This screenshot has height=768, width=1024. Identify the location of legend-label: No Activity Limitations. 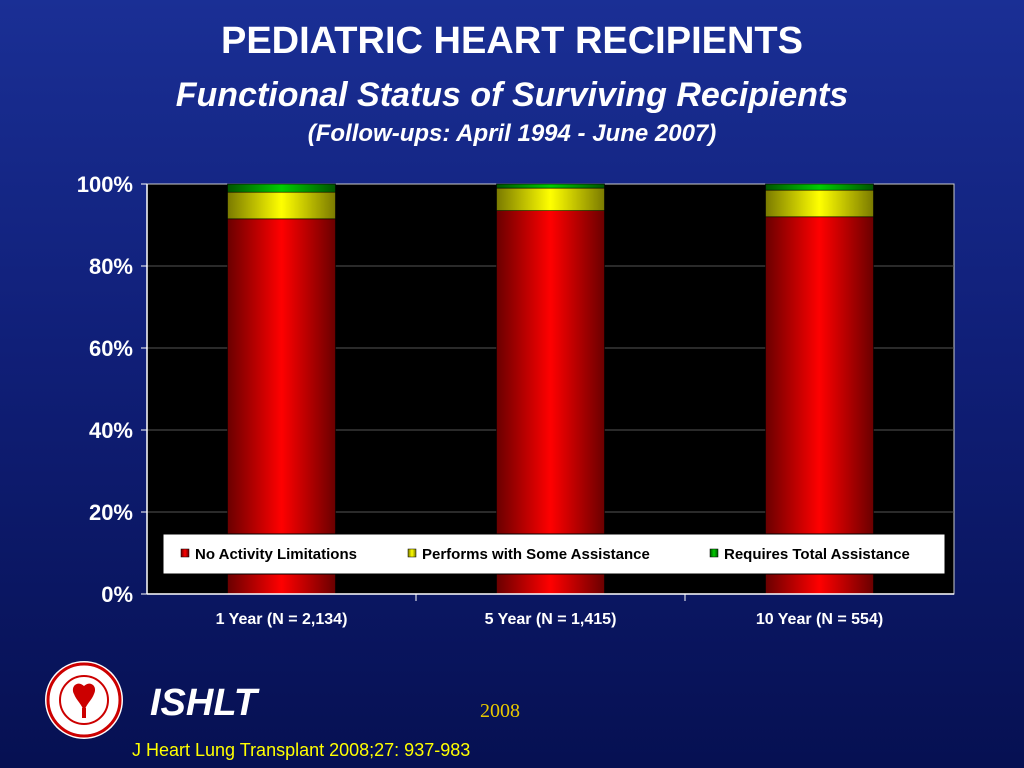
(276, 554).